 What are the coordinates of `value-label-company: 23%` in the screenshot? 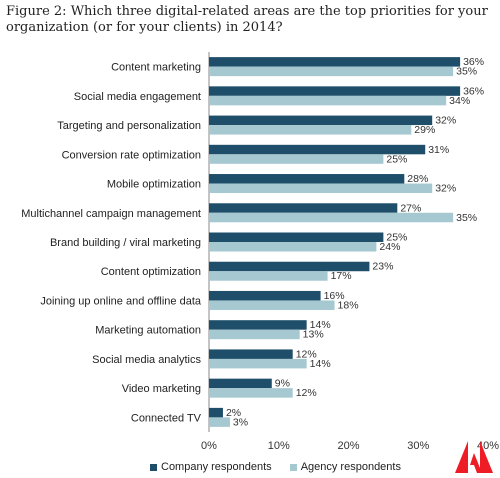 It's located at (382, 267).